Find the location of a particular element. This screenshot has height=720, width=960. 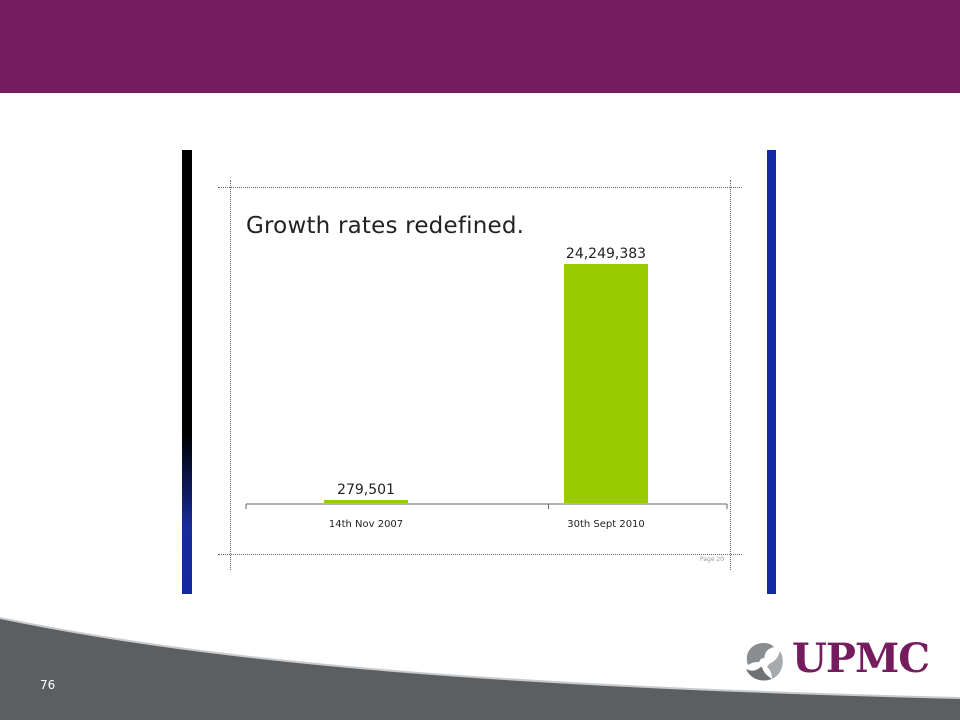

slide-number: 76 is located at coordinates (48, 685).